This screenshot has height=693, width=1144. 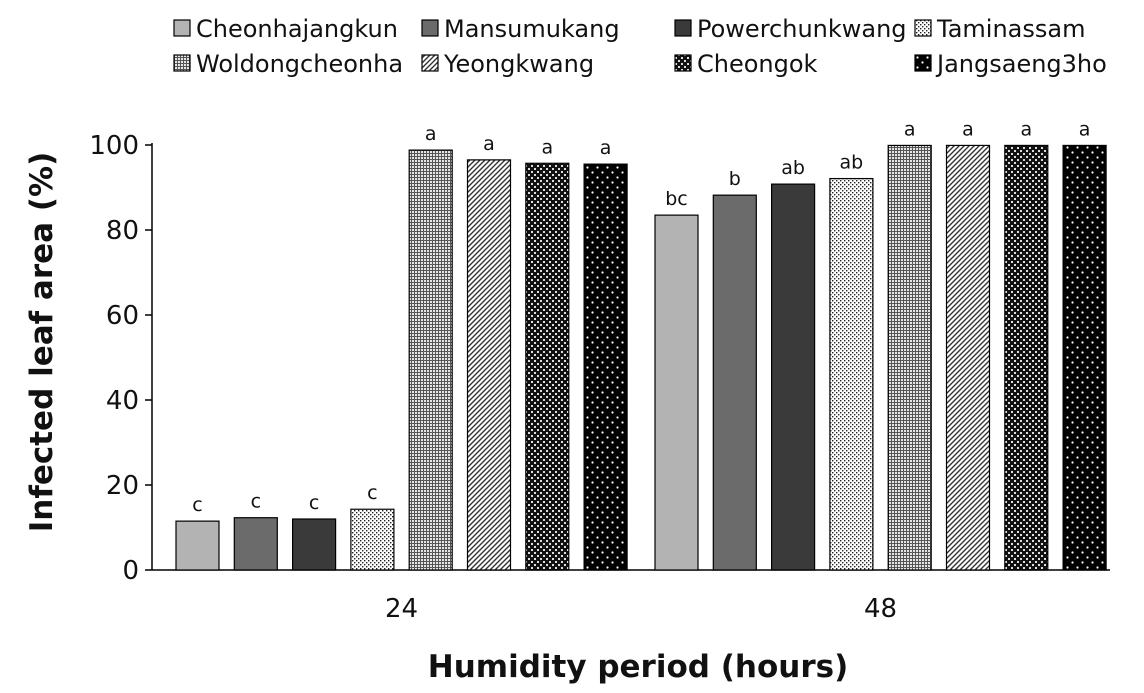 What do you see at coordinates (518, 64) in the screenshot?
I see `legend-label: Yeongkwang` at bounding box center [518, 64].